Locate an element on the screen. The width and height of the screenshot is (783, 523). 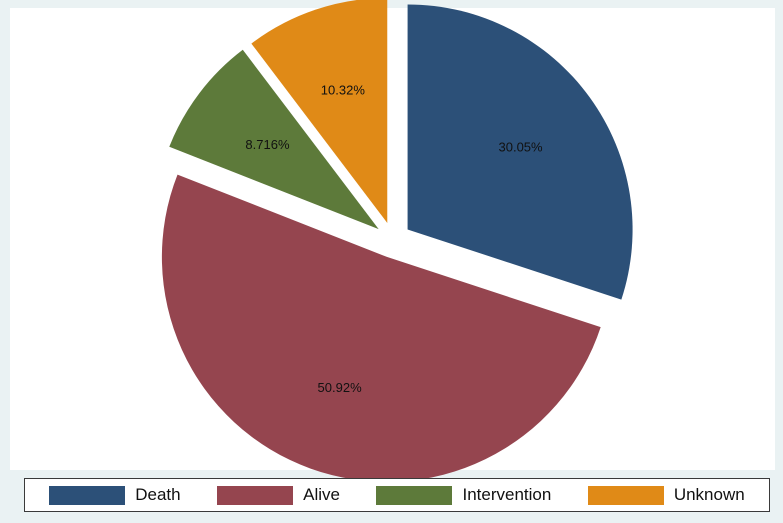
slice-label-alive: 50.92% is located at coordinates (340, 387).